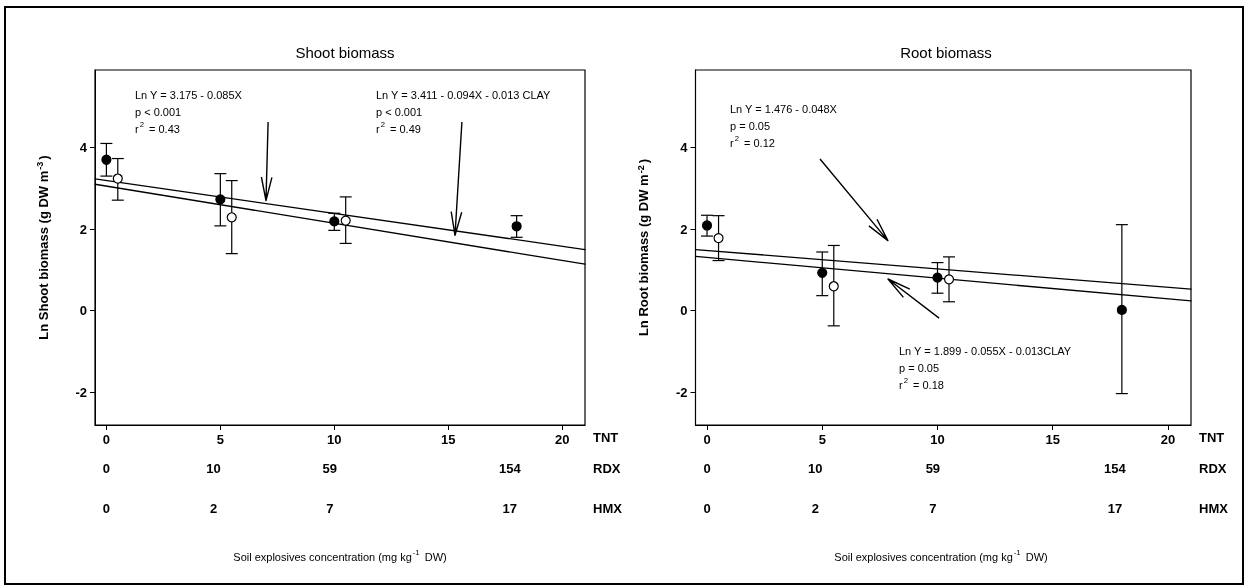  I want to click on y-axis-title: Ln Shoot biomass (g DW m-3), so click(43, 247).